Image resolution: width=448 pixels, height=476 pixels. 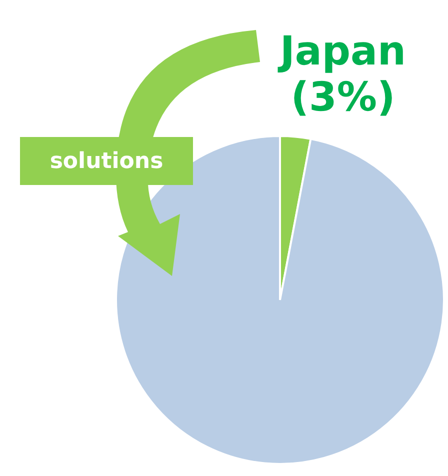 I want to click on text: solutions, so click(x=106, y=161).